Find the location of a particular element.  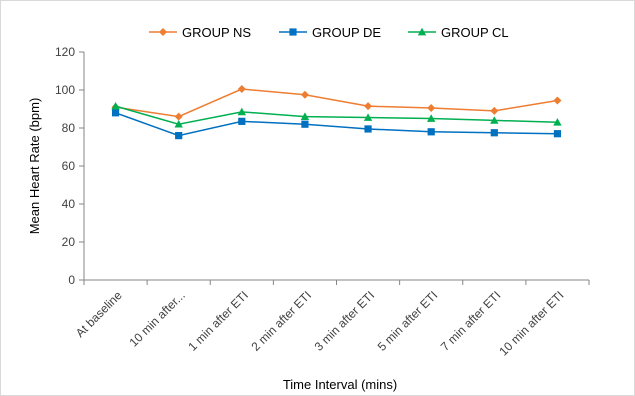

x-tick-label: 2 min after ETI is located at coordinates (282, 321).